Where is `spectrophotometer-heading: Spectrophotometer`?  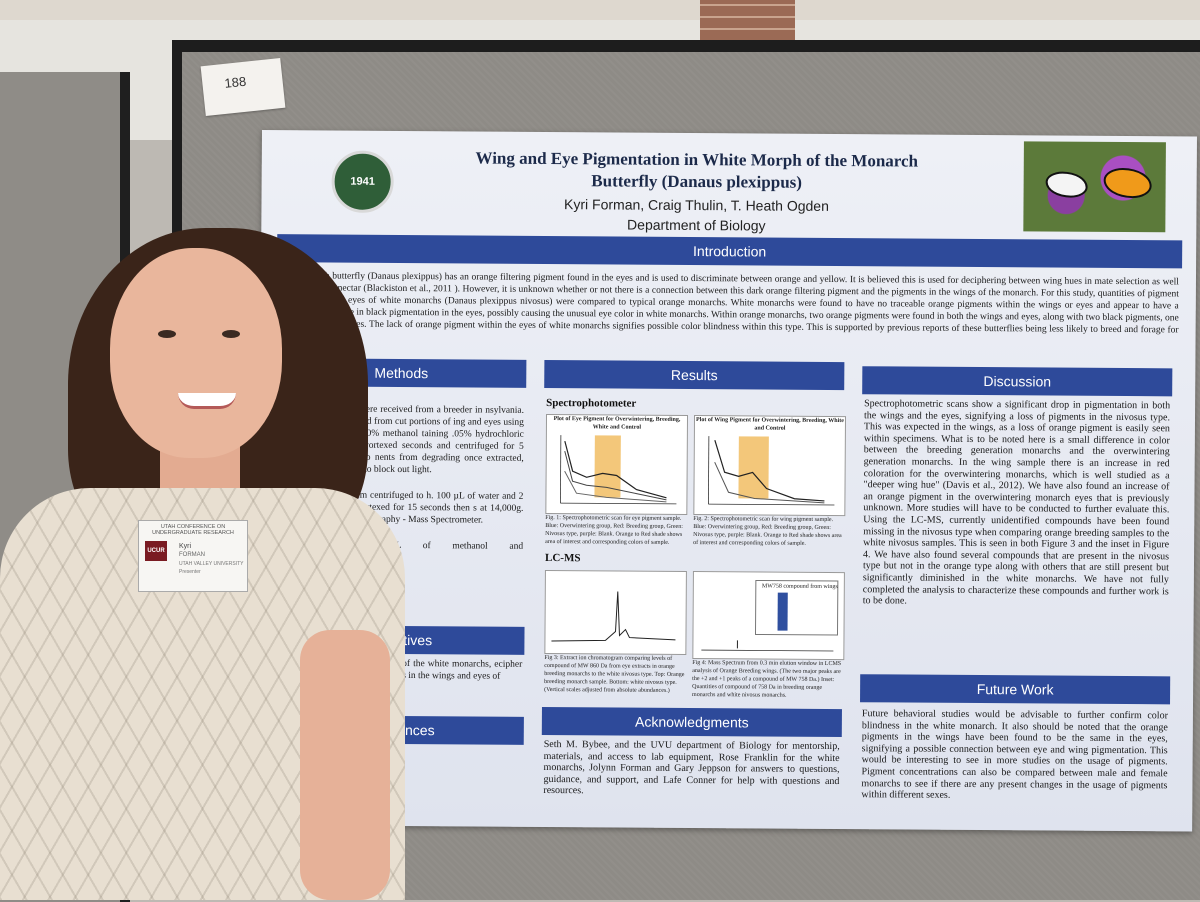 spectrophotometer-heading: Spectrophotometer is located at coordinates (591, 403).